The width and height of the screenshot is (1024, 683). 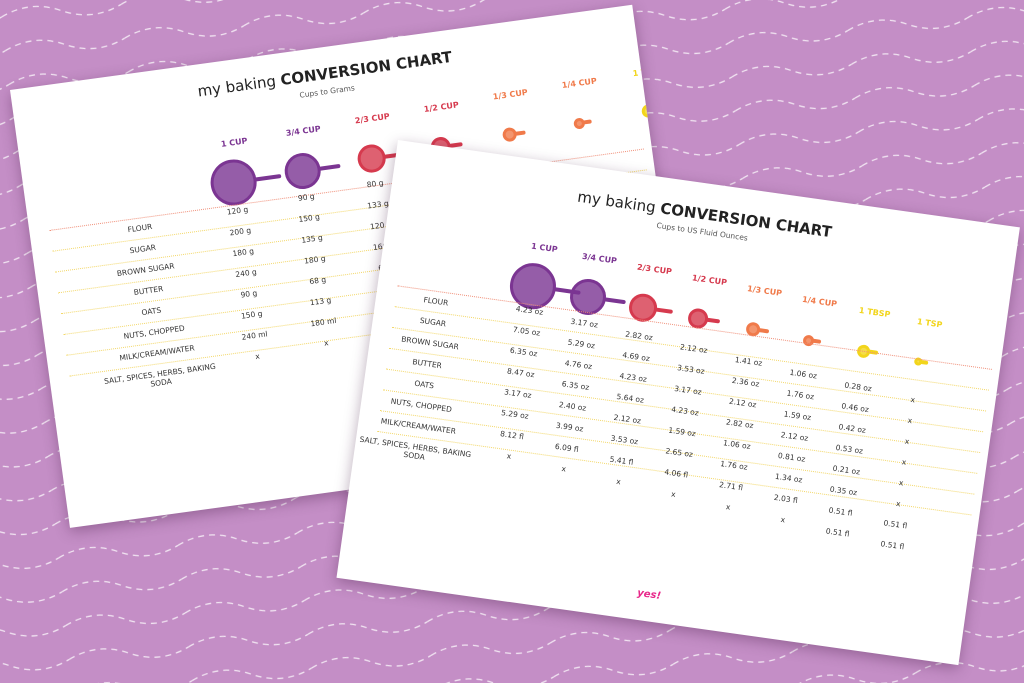 I want to click on table-cell: 180 g, so click(x=315, y=259).